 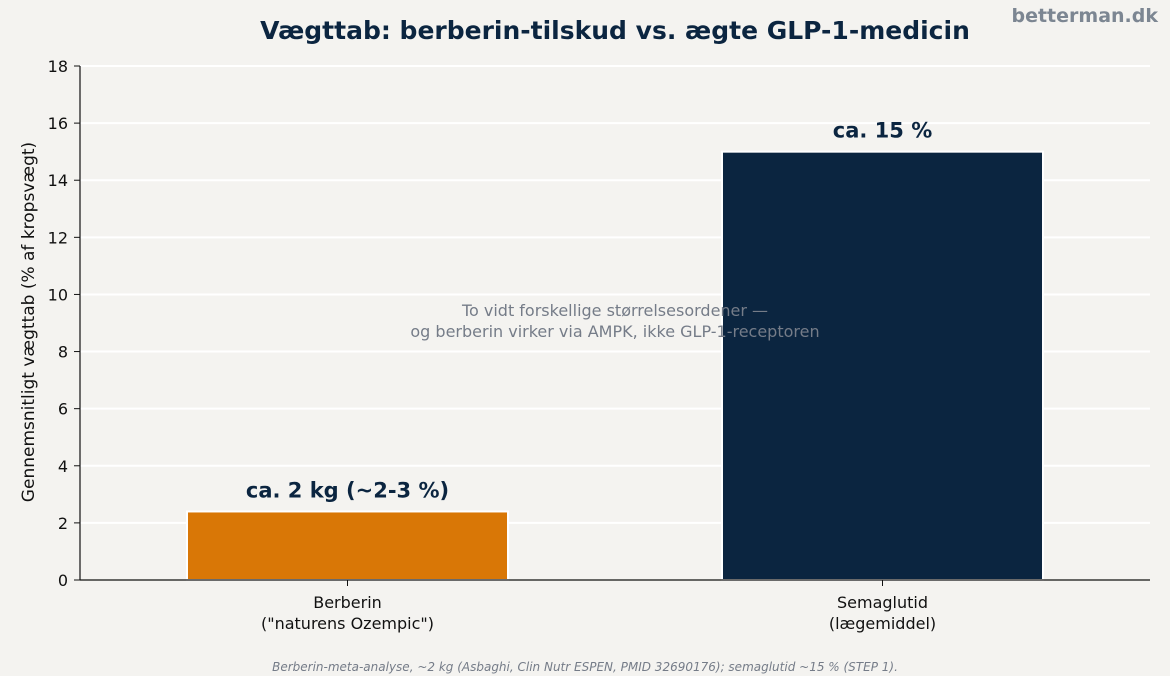 I want to click on y-axis-label: Gennemsnitligt vægttab (% af kropsvægt), so click(x=29, y=322).